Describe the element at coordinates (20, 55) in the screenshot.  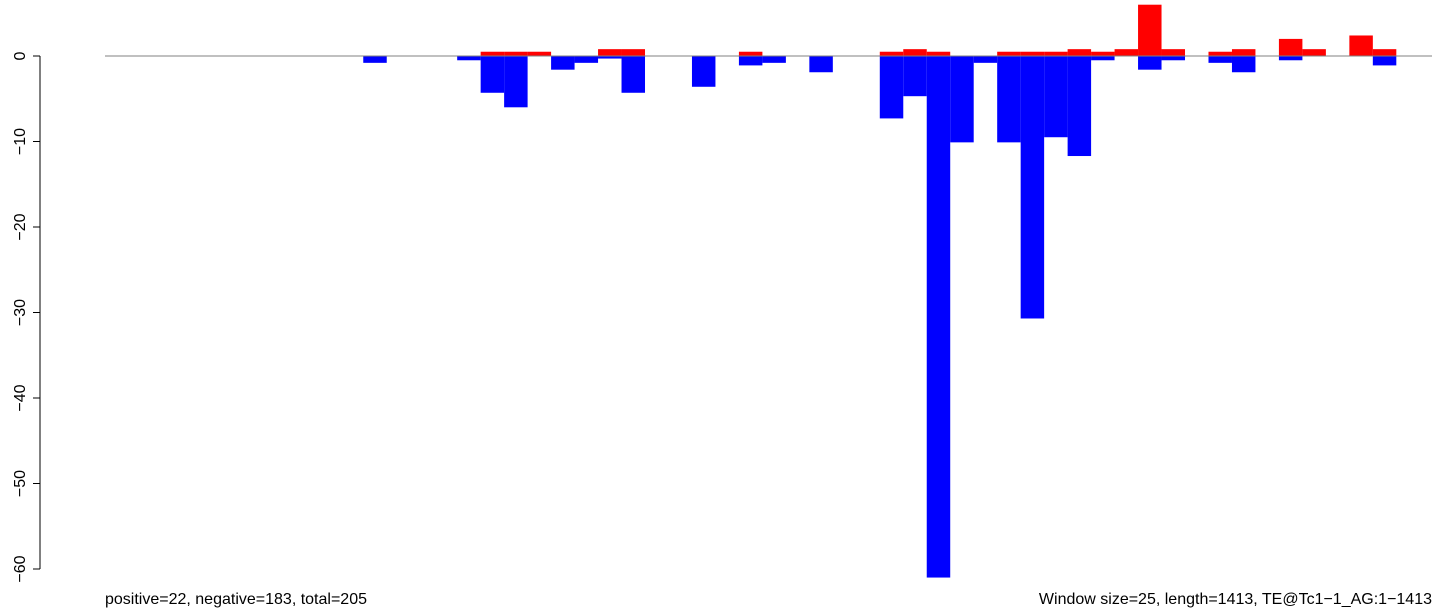
I see `y-tick-label: 0` at that location.